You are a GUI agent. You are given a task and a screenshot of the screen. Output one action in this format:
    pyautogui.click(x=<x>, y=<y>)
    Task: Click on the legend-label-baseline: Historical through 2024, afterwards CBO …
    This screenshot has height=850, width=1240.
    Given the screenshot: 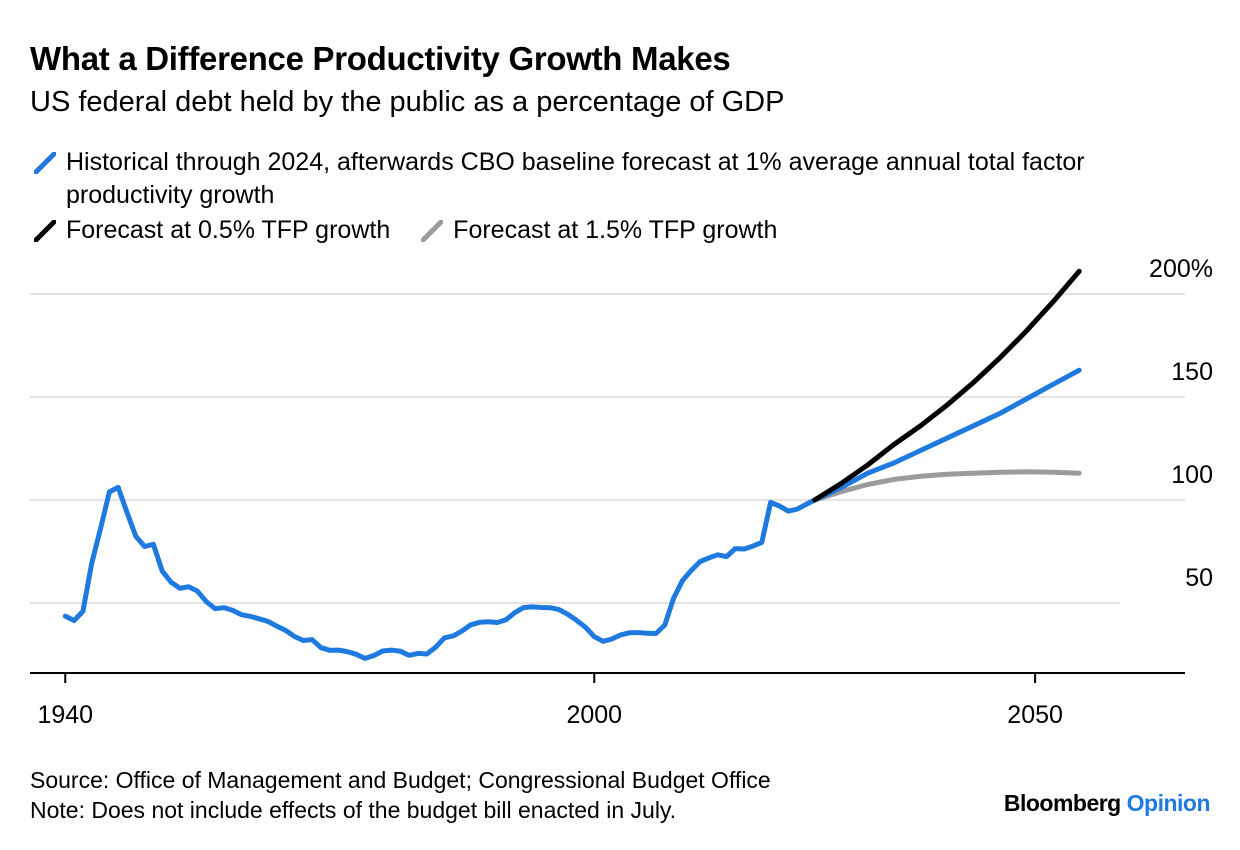 What is the action you would take?
    pyautogui.click(x=575, y=178)
    